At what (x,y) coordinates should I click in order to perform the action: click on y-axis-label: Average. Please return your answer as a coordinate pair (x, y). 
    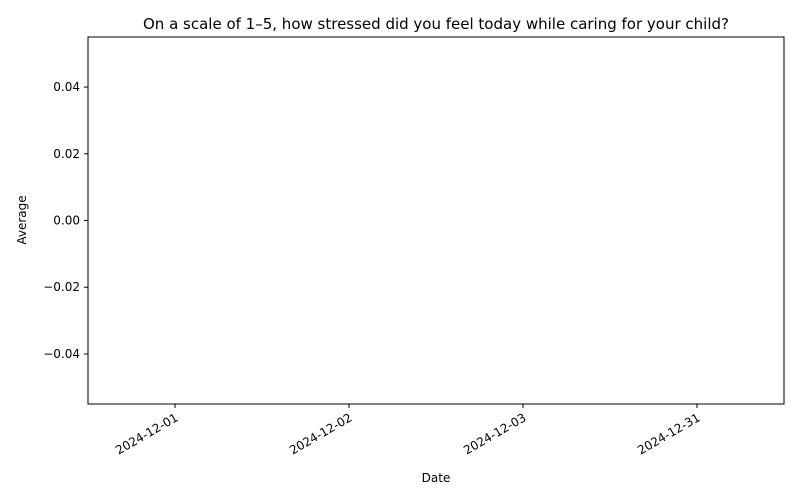
    Looking at the image, I should click on (22, 219).